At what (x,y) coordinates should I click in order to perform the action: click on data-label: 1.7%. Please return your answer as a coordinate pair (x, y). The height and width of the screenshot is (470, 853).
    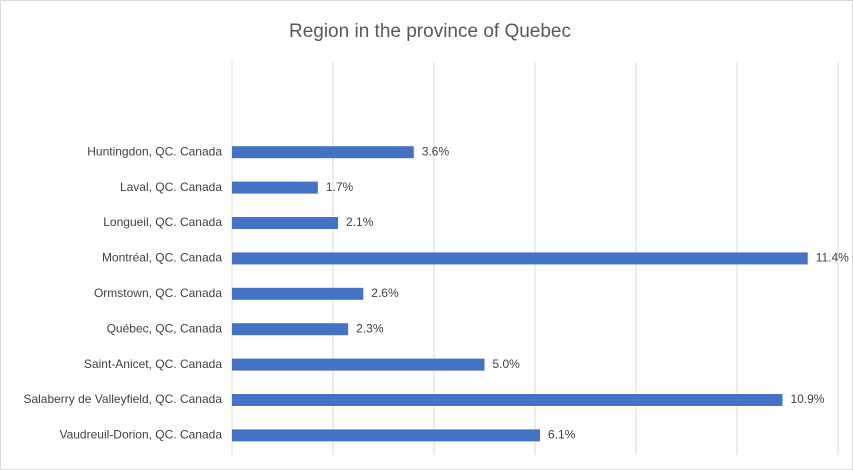
    Looking at the image, I should click on (340, 187).